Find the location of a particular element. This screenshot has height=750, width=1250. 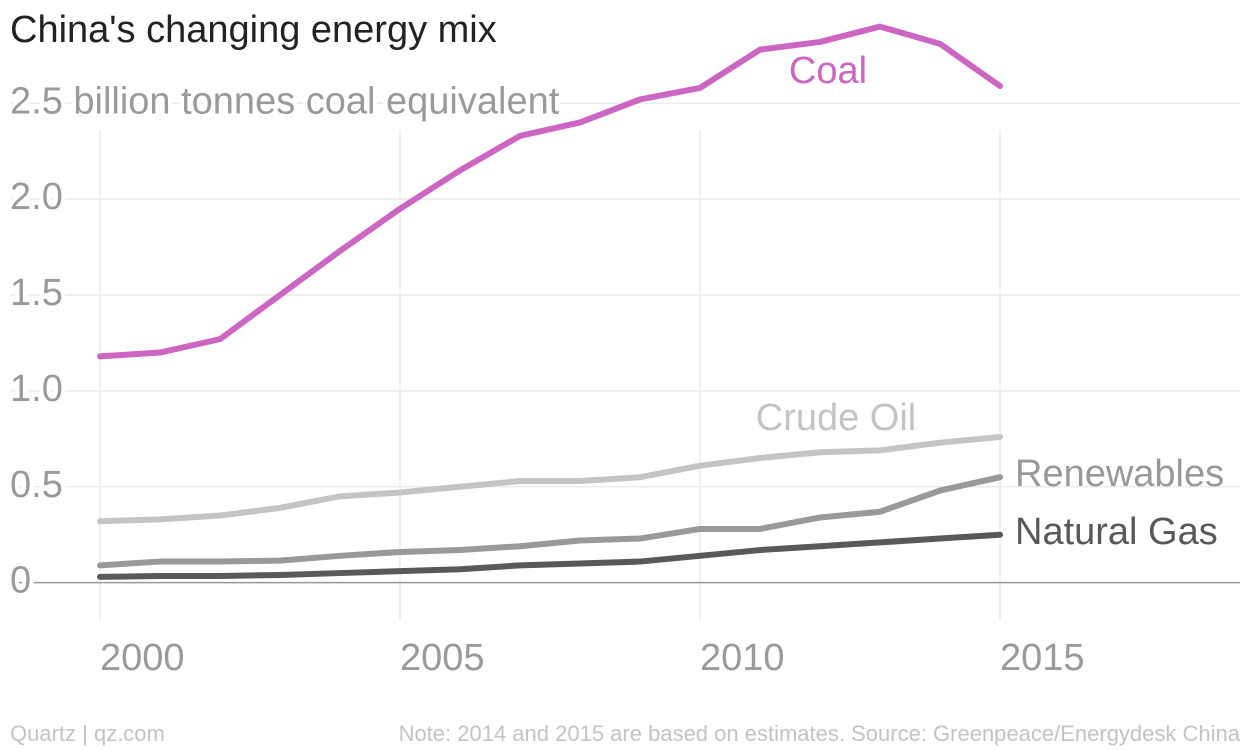

y-tick-label: 2.0 is located at coordinates (36, 197).